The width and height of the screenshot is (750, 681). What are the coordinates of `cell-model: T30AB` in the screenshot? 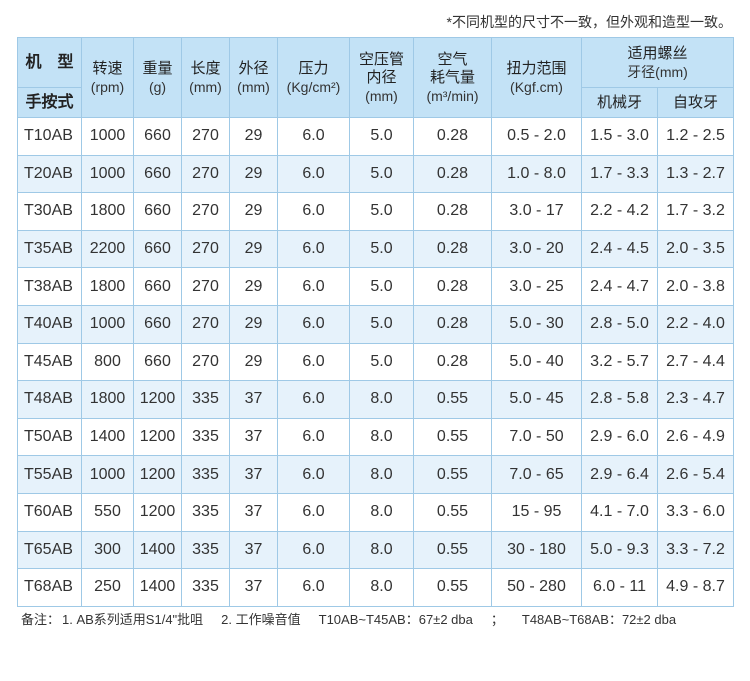 It's located at (49, 211).